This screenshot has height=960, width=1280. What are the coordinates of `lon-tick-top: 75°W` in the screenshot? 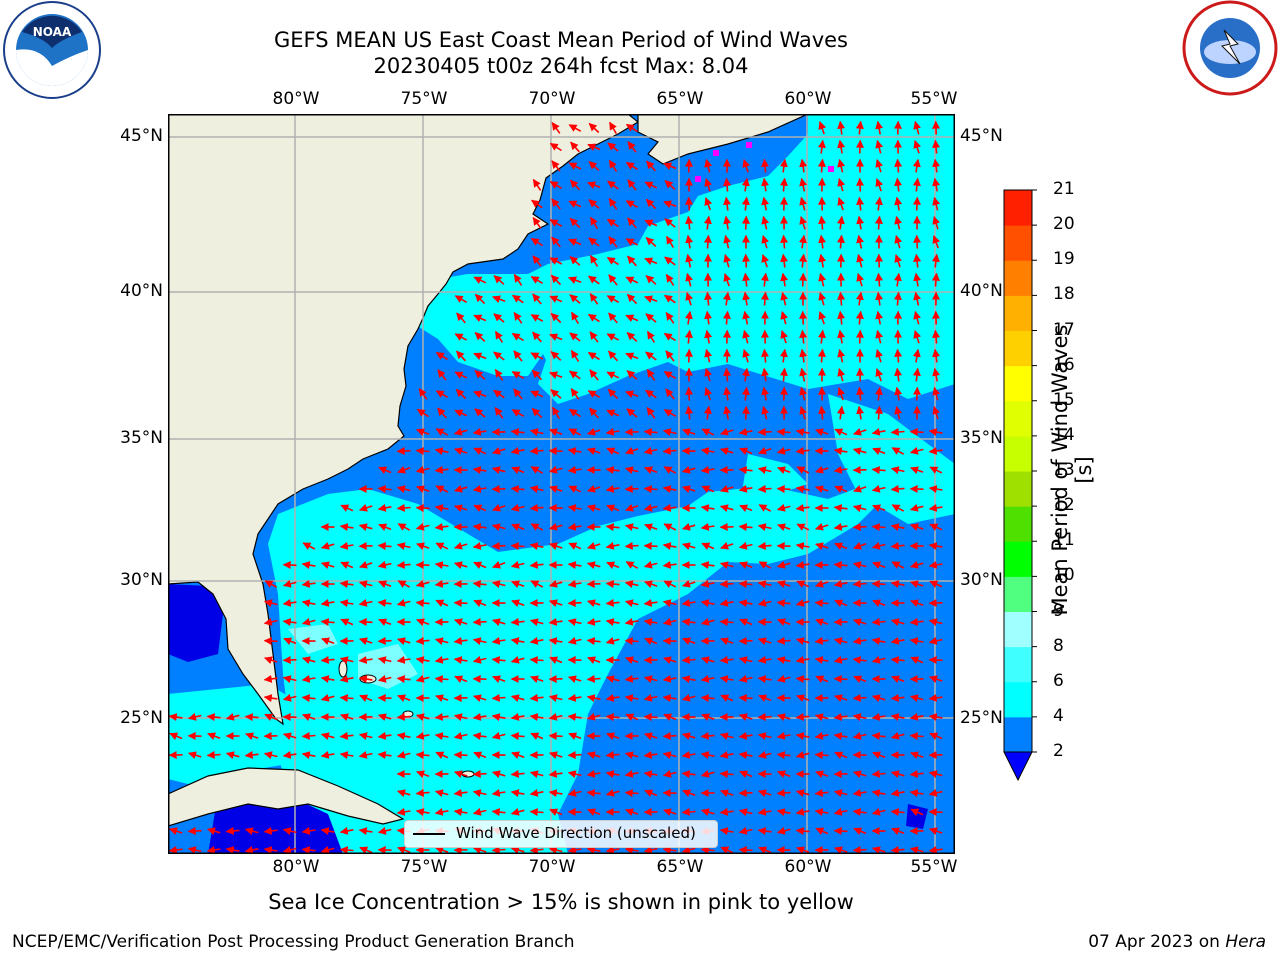 It's located at (424, 99).